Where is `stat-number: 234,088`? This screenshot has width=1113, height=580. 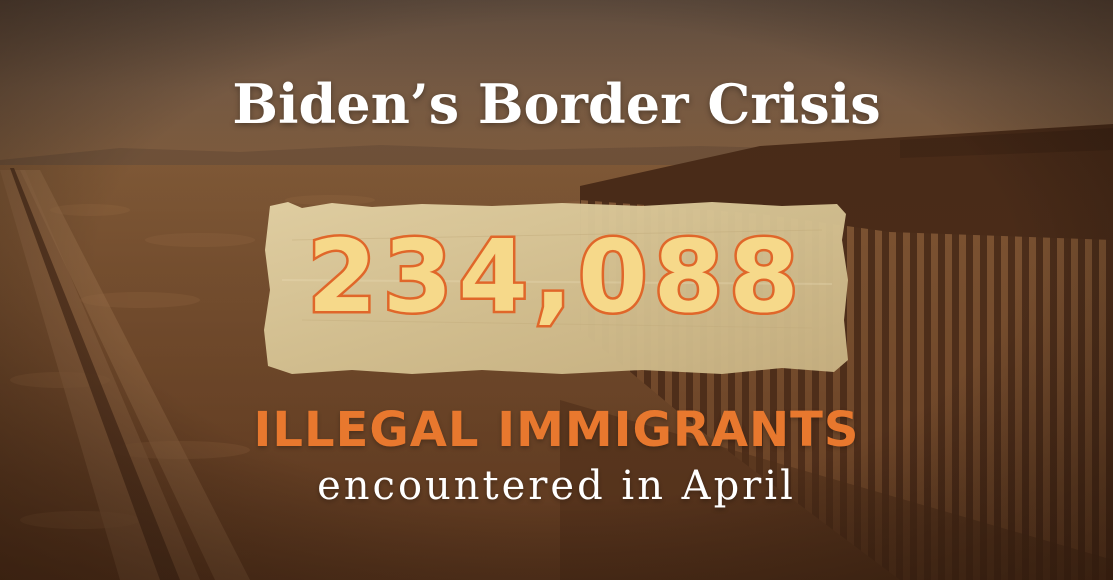 stat-number: 234,088 is located at coordinates (555, 276).